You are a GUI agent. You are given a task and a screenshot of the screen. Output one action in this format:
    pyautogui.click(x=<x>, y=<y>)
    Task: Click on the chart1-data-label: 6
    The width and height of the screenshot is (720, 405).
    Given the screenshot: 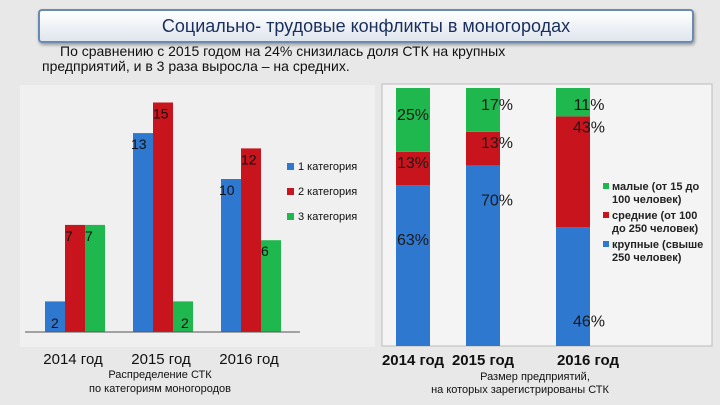 What is the action you would take?
    pyautogui.click(x=265, y=251)
    